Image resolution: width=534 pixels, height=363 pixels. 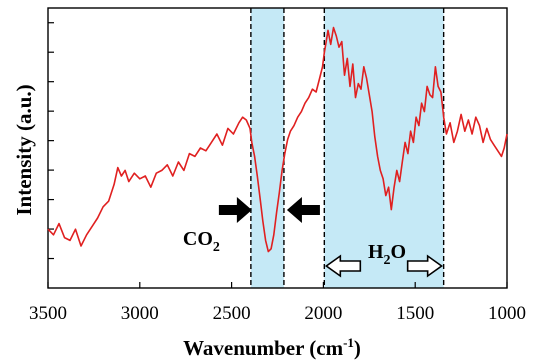 I want to click on co2-label: CO2, so click(x=201, y=241).